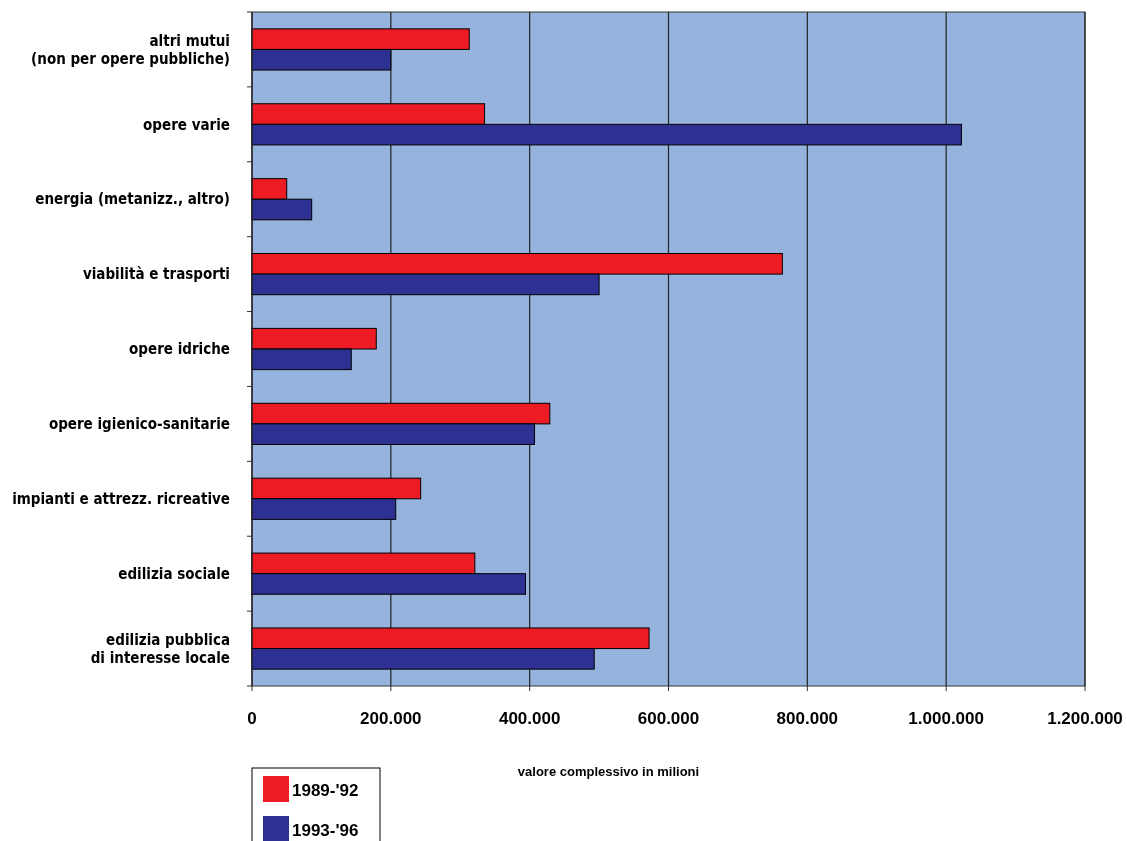  Describe the element at coordinates (325, 830) in the screenshot. I see `legend-label: 1993-'96` at that location.